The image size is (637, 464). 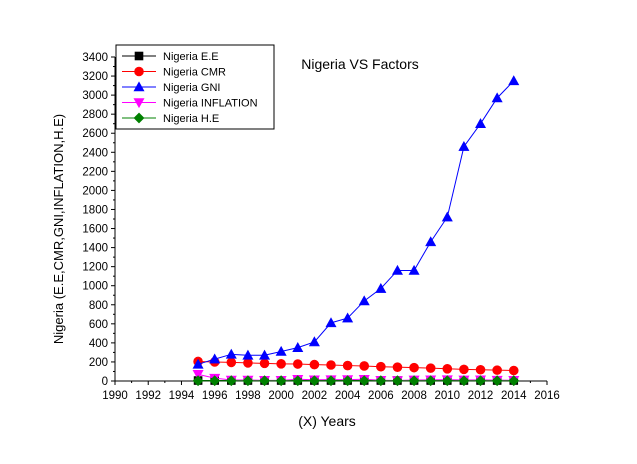 What do you see at coordinates (348, 396) in the screenshot?
I see `x-tick-label: 2004` at bounding box center [348, 396].